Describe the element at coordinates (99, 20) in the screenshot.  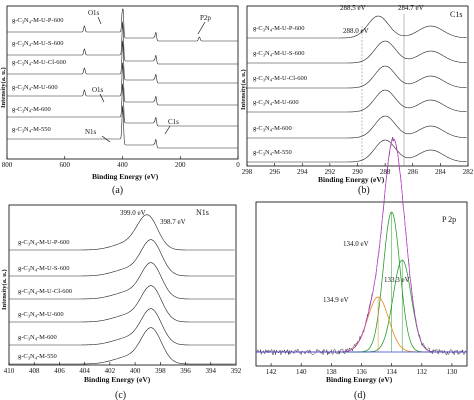
I see `panel-a-o1s-top-arrow` at that location.